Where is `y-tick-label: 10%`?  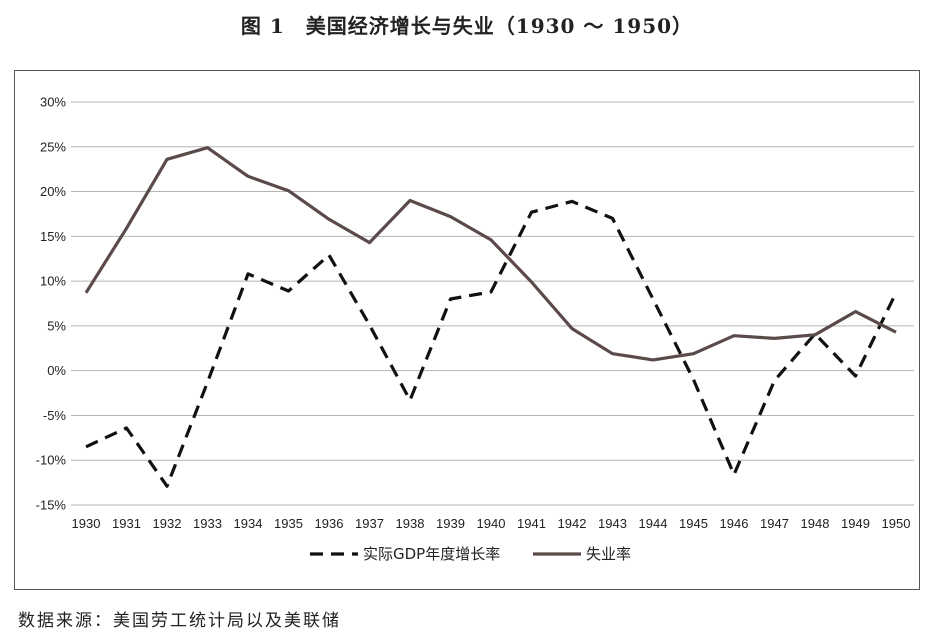
y-tick-label: 10% is located at coordinates (53, 281).